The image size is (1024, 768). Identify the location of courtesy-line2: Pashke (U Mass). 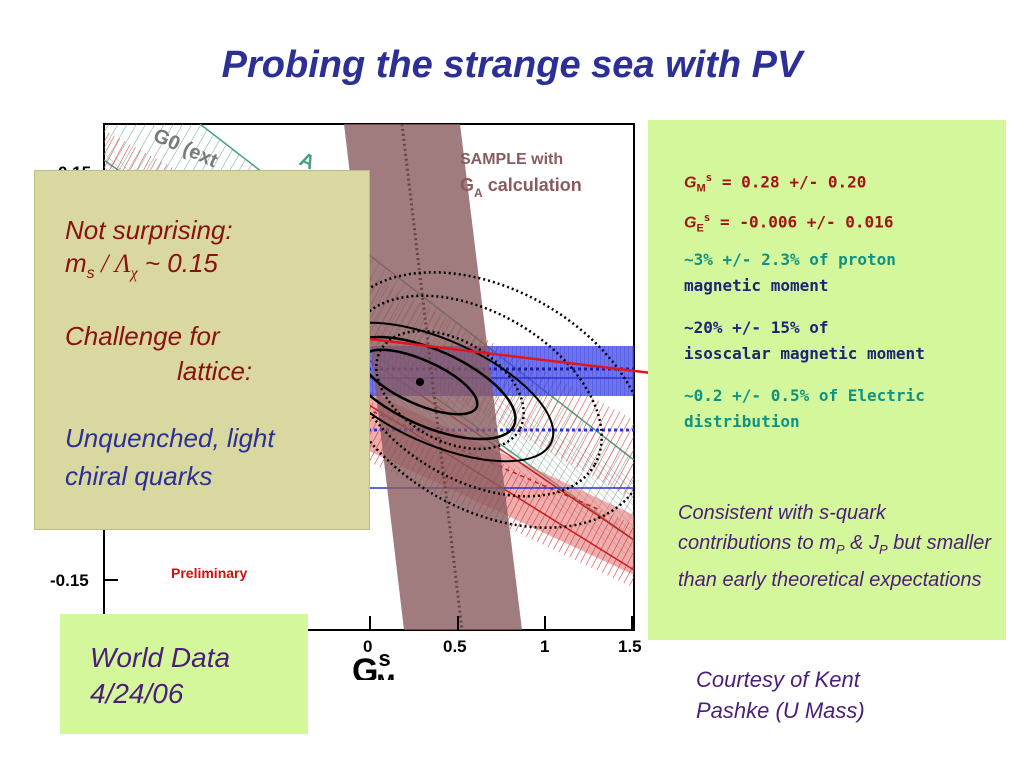
(780, 710).